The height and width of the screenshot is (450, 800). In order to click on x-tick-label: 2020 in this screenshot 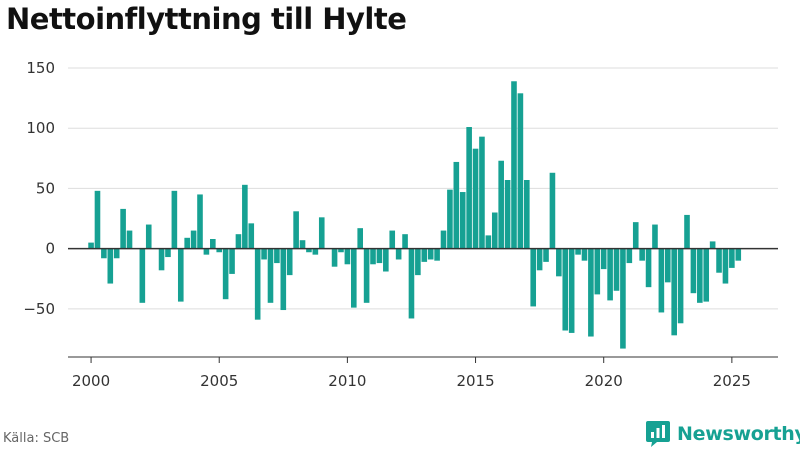, I will do `click(604, 381)`.